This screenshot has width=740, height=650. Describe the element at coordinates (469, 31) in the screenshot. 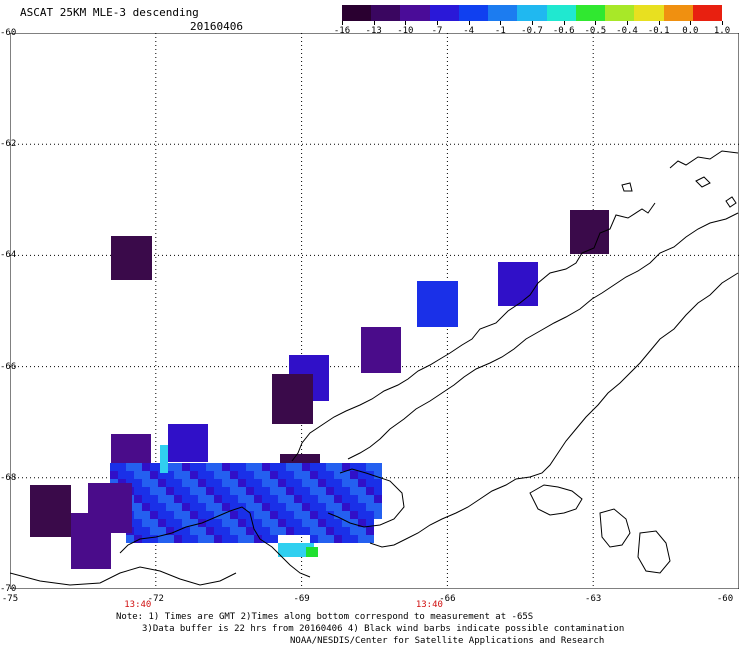

I see `colorbar-label: -4` at that location.